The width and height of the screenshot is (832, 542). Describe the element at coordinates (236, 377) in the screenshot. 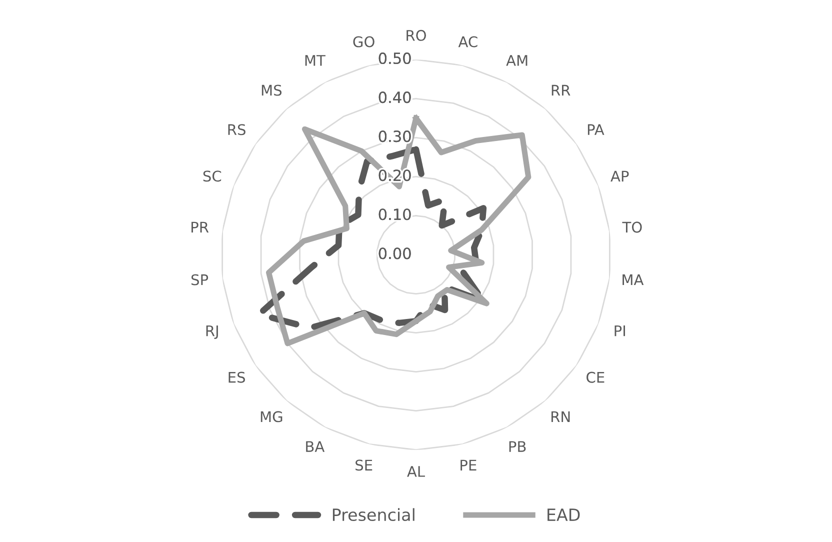

I see `spoke-label: ES` at that location.